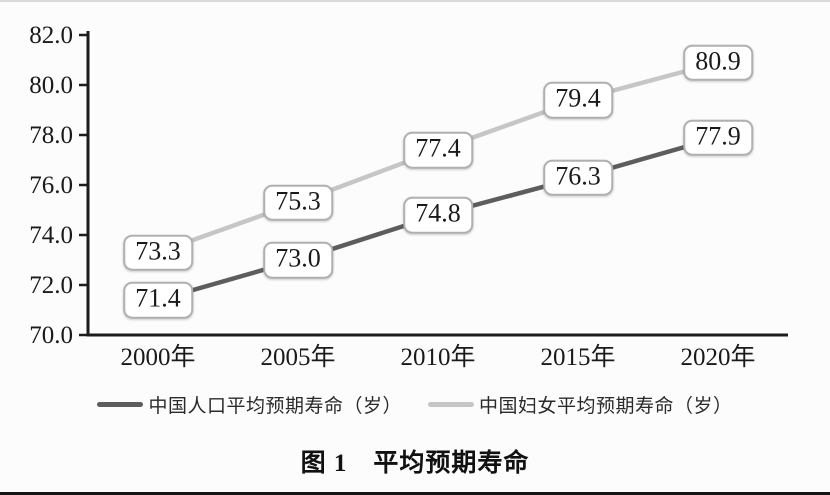 Image resolution: width=830 pixels, height=495 pixels. I want to click on y-tick-label: 82.0, so click(51, 35).